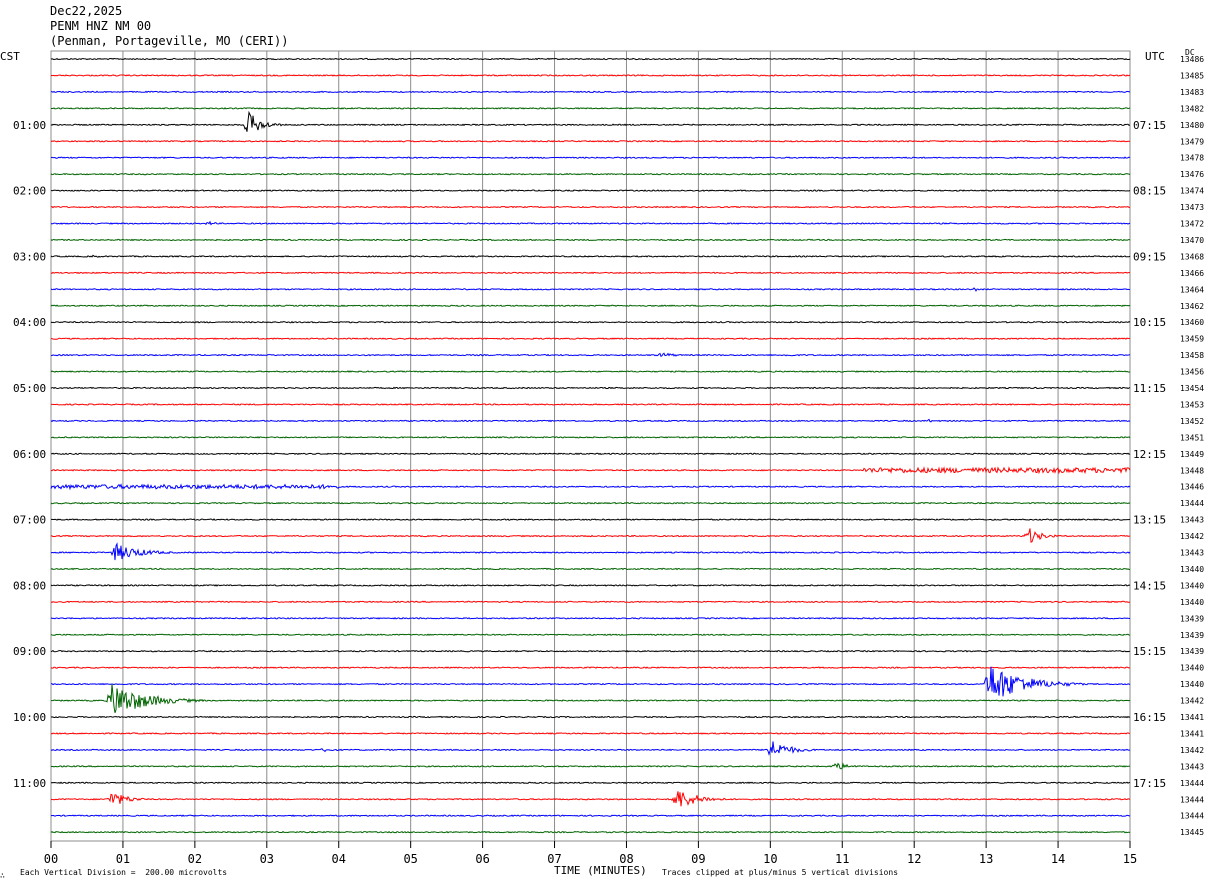  What do you see at coordinates (29, 783) in the screenshot?
I see `cst-hour-label: 11:00` at bounding box center [29, 783].